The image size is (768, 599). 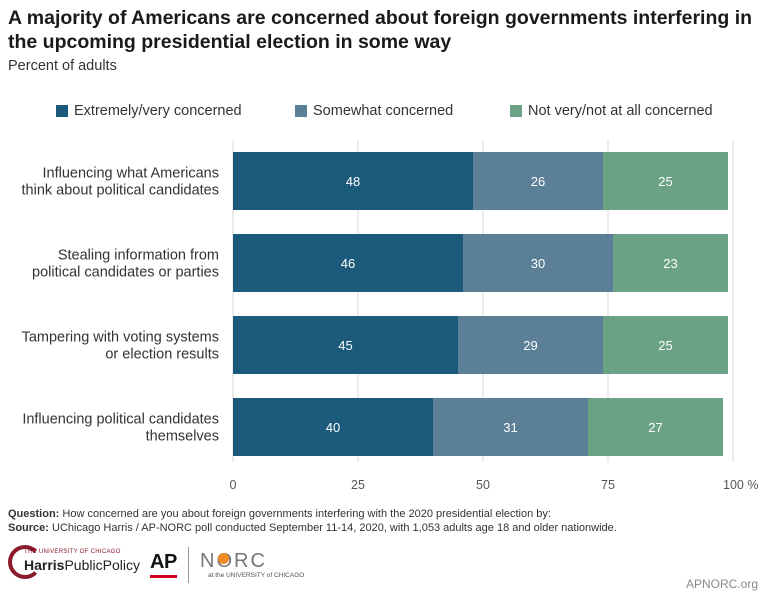 I want to click on tick-label: 50, so click(x=483, y=485).